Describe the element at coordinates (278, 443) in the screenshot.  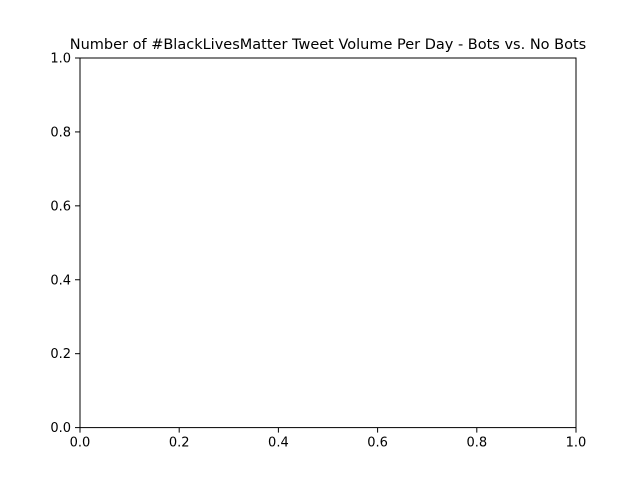
I see `x-tick-label: 0.4` at that location.